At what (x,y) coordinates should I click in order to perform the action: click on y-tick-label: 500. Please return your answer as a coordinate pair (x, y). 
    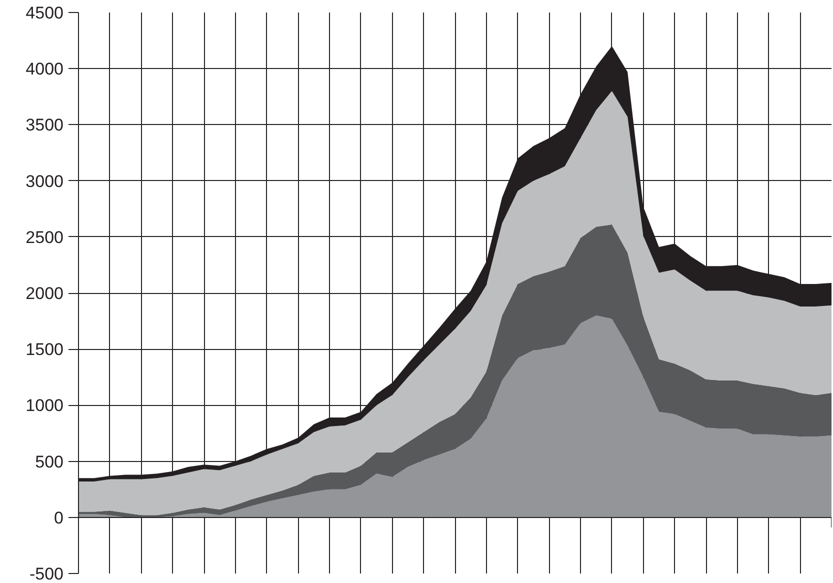
    Looking at the image, I should click on (49, 462).